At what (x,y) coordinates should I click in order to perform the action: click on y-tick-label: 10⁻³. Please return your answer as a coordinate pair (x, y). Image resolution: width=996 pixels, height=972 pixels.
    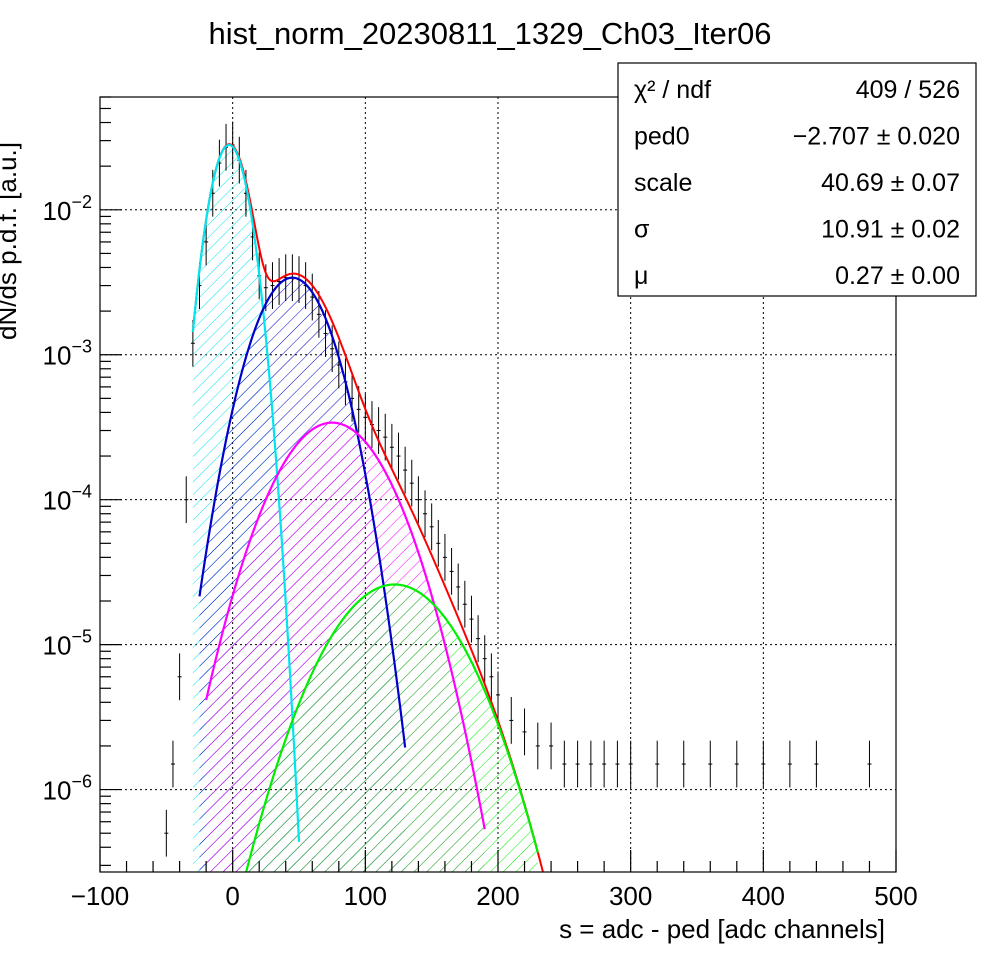
    Looking at the image, I should click on (67, 354).